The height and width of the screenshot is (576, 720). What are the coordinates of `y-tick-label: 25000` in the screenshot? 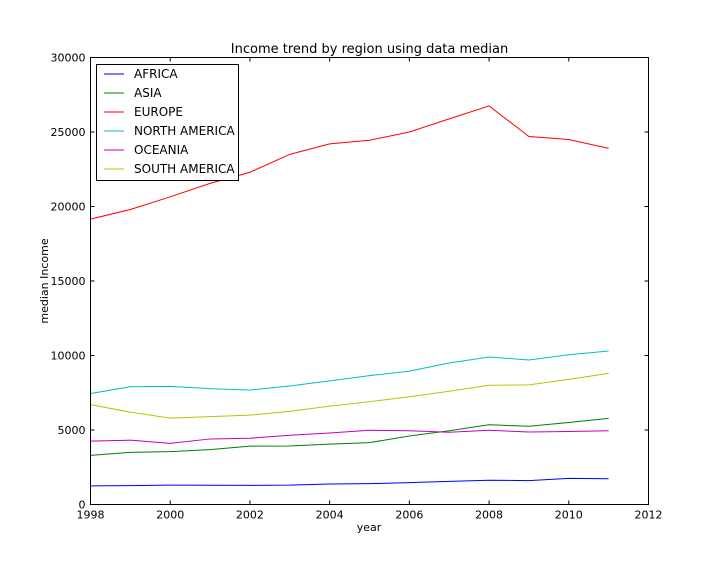 It's located at (68, 132).